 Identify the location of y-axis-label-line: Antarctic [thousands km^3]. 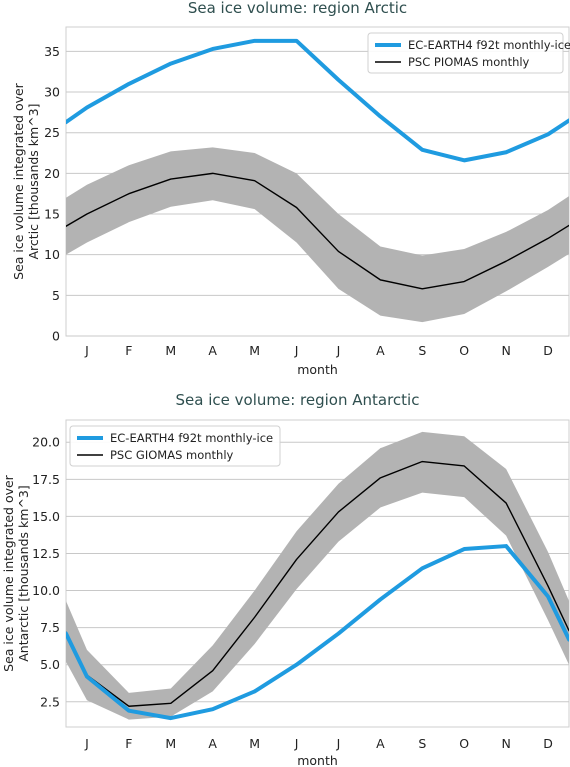
(23, 573).